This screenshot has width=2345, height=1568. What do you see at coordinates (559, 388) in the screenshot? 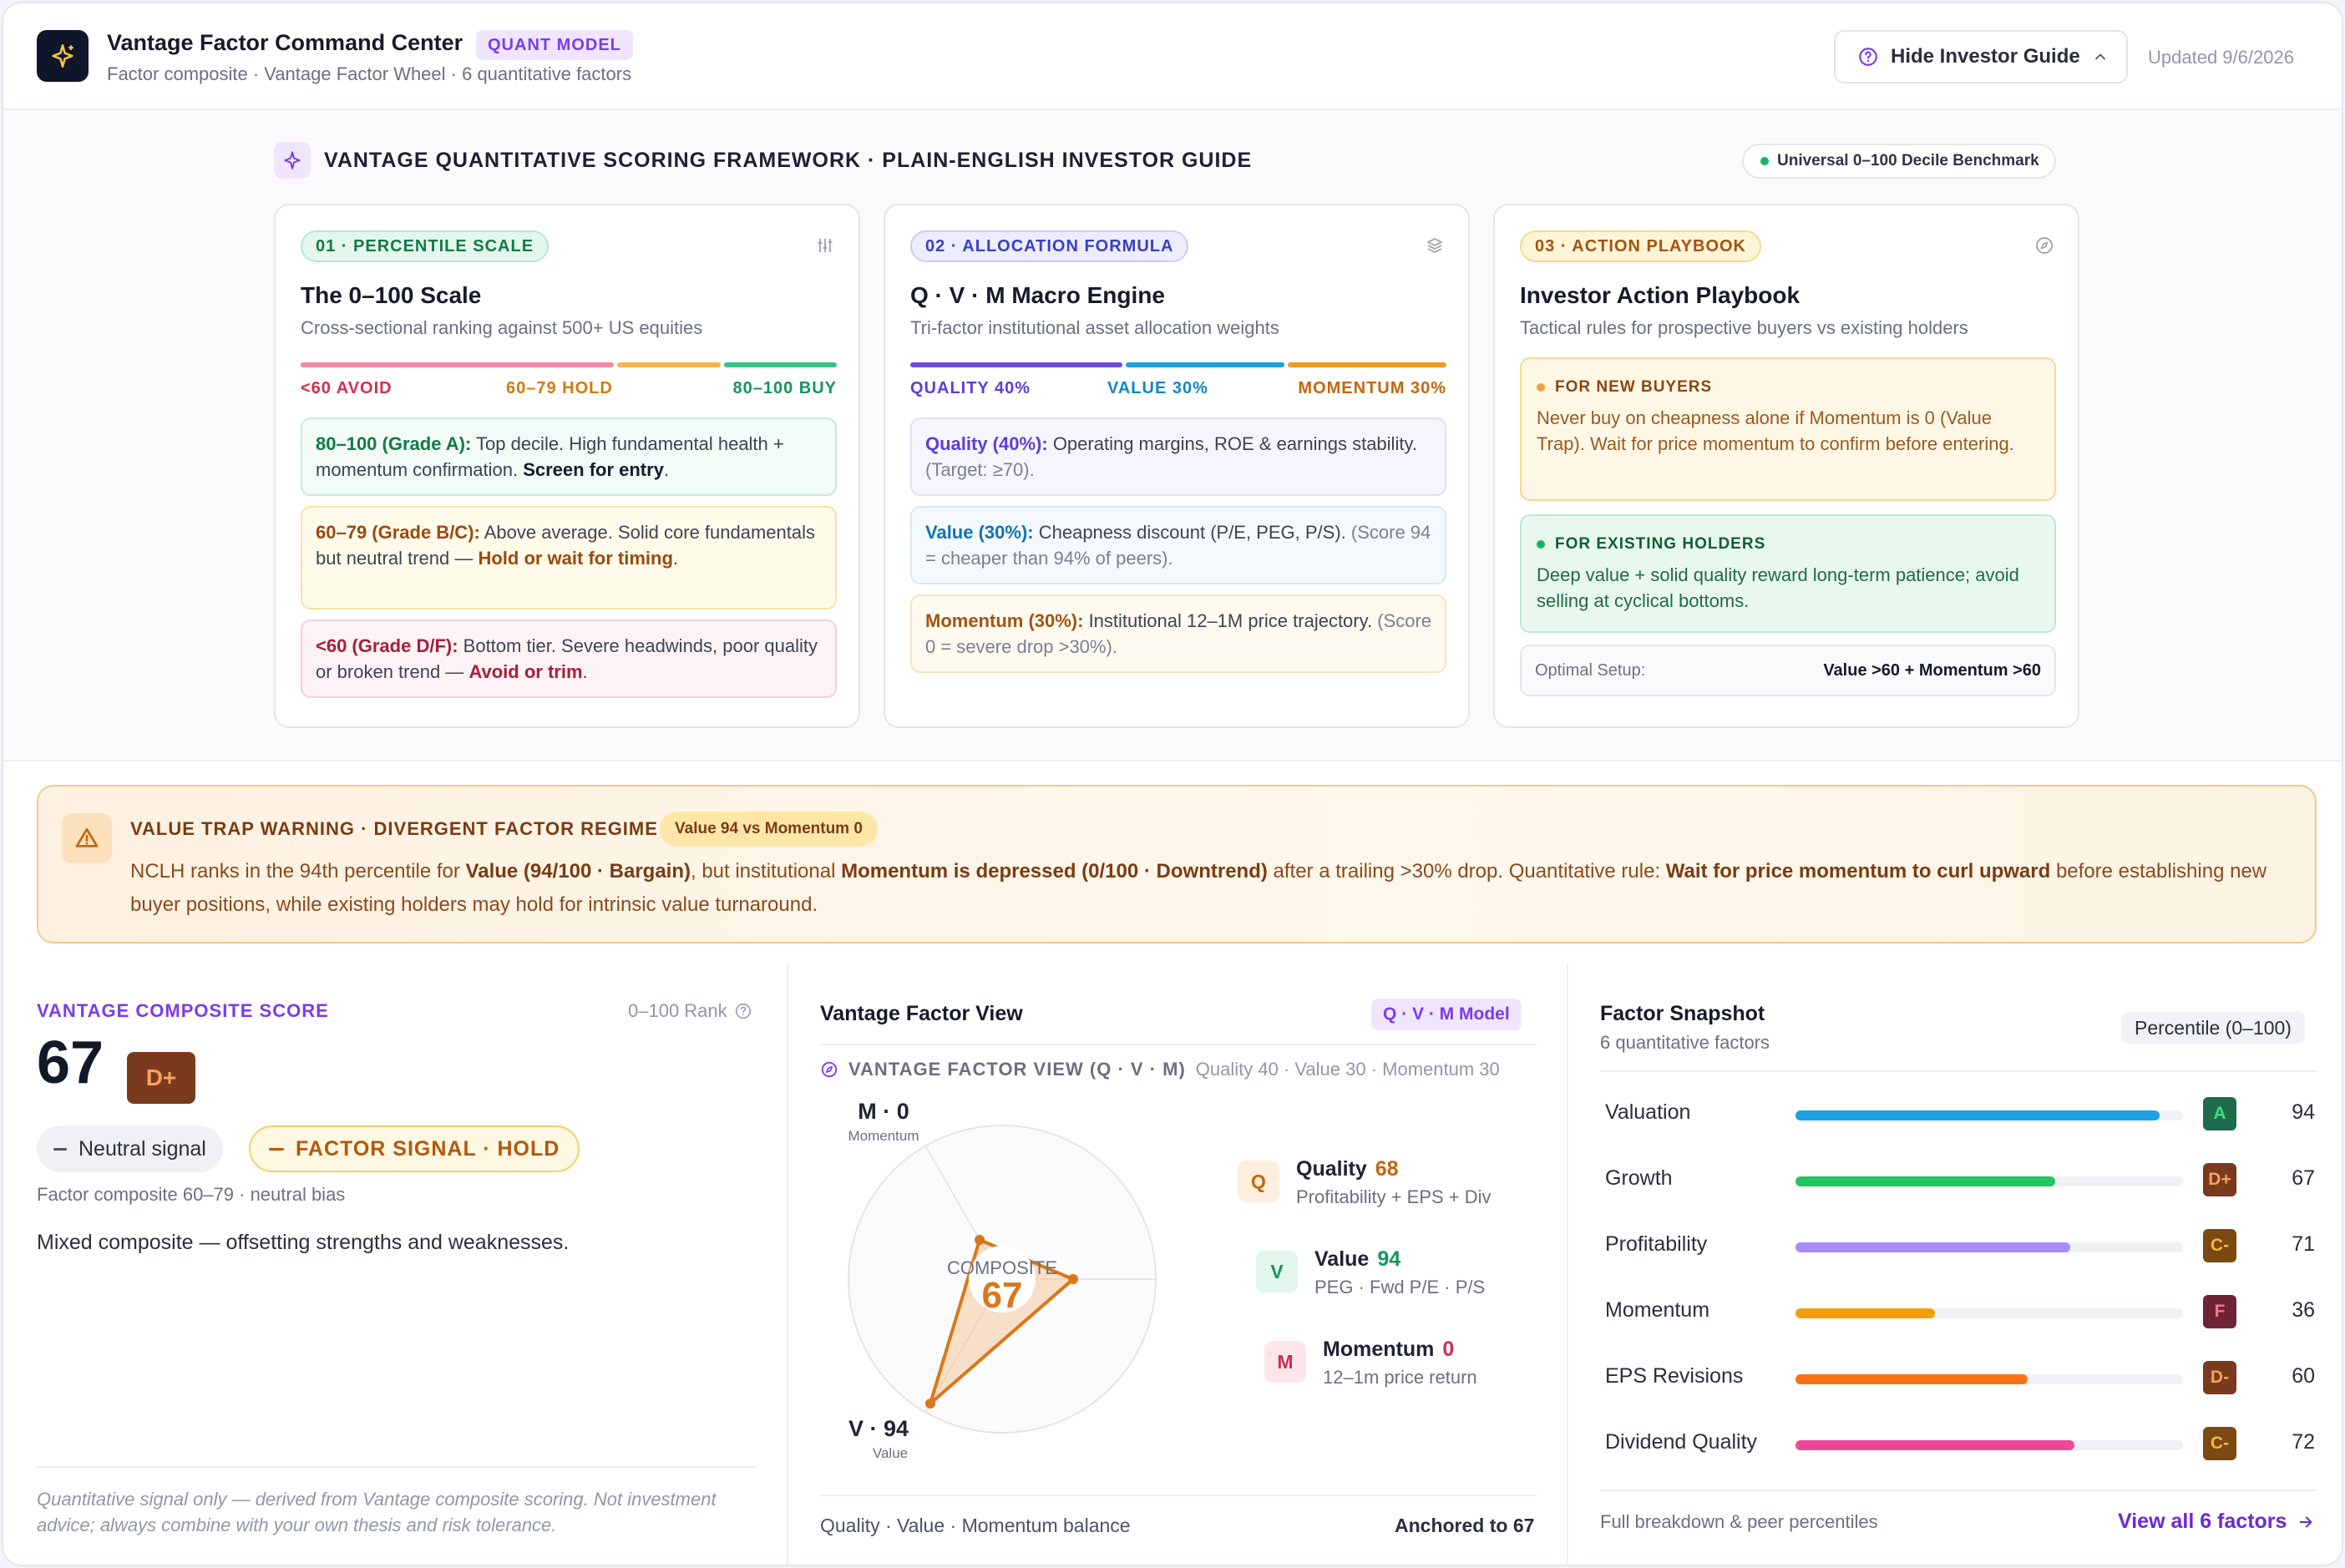
I see `scale-label-hold: 60–79 HOLD` at bounding box center [559, 388].